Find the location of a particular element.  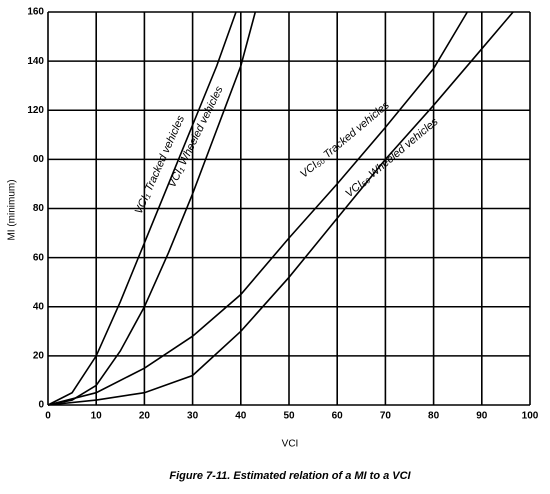

y-tick-label: 40 is located at coordinates (39, 306).